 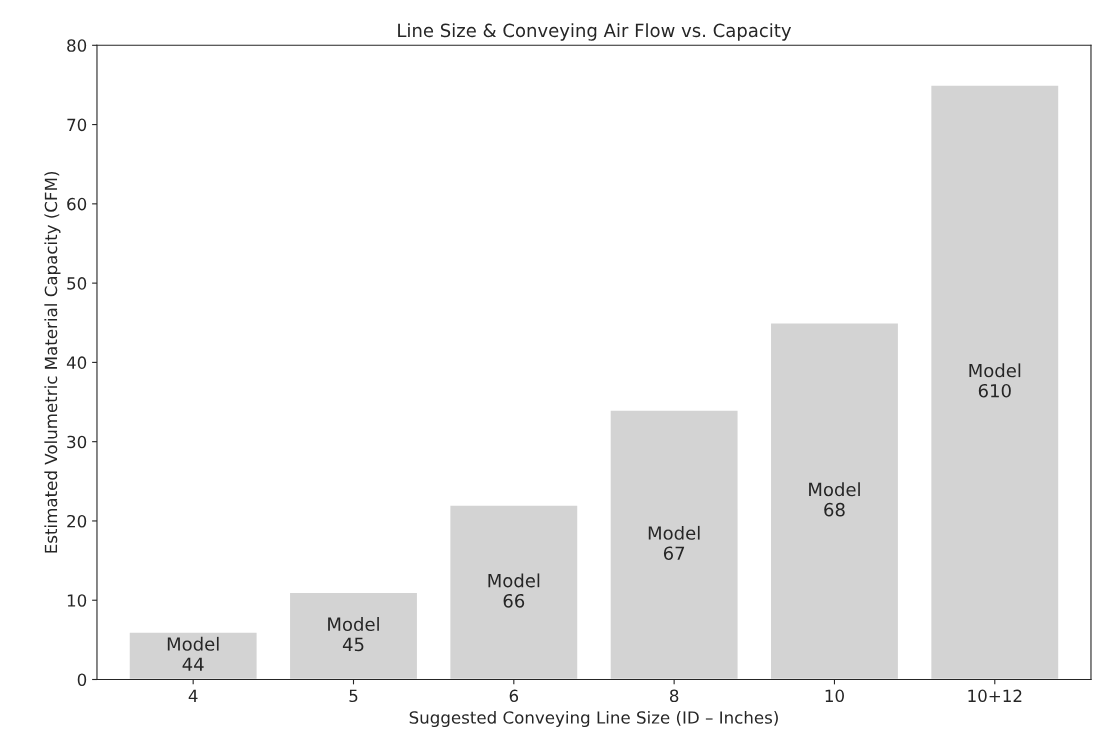 I want to click on y-tick-label: 30, so click(x=77, y=442).